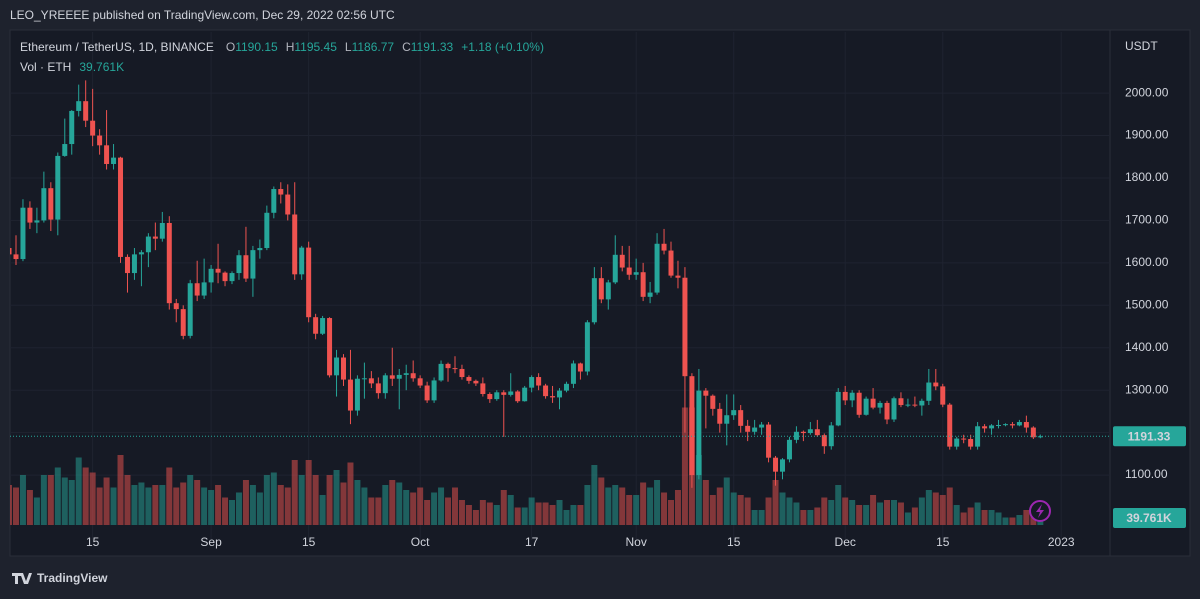 Image resolution: width=1200 pixels, height=599 pixels. What do you see at coordinates (1146, 474) in the screenshot?
I see `y-tick-label: 1100.00` at bounding box center [1146, 474].